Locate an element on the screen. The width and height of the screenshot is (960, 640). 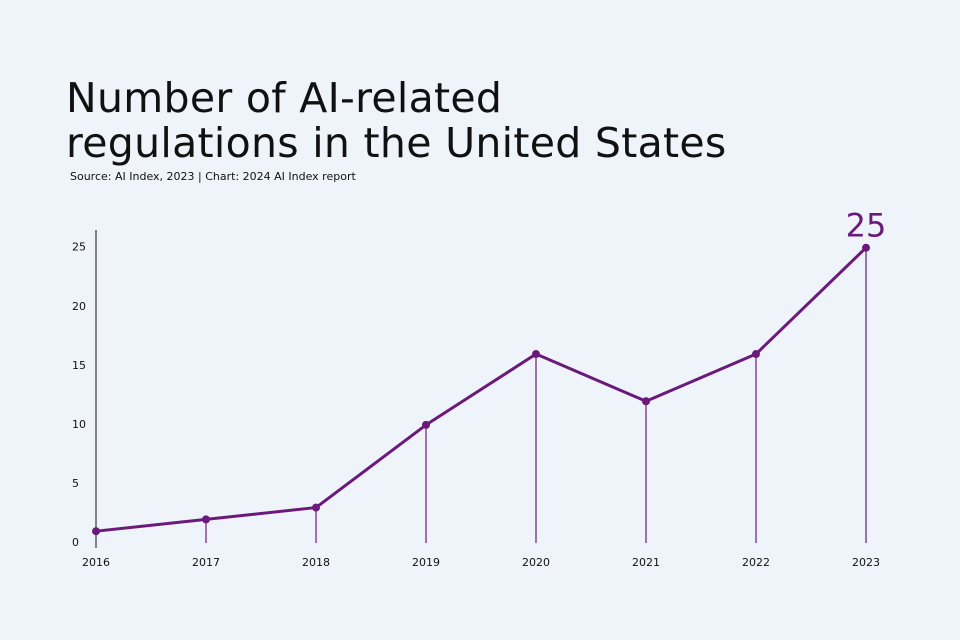
value-label: 25 is located at coordinates (866, 226).